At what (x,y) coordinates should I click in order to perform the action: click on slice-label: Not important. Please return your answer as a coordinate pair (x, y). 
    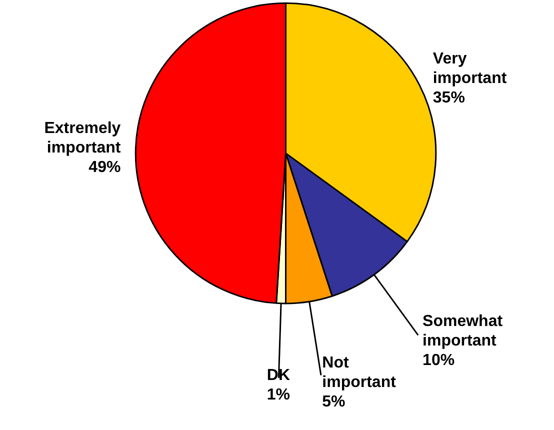
    Looking at the image, I should click on (359, 373).